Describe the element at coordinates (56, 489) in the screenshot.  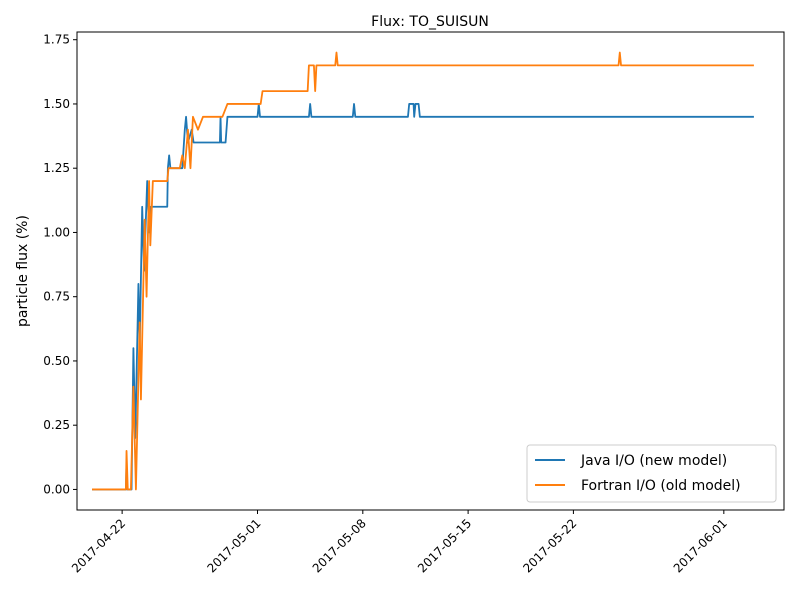
I see `y-tick-label: 0.00` at that location.